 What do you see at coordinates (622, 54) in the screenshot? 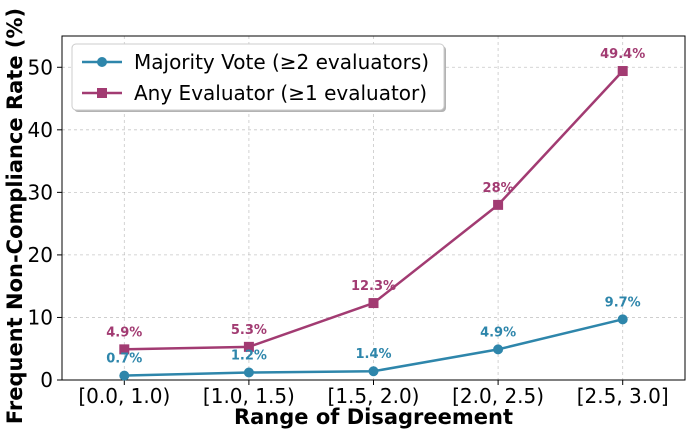
I see `data-label: 49.4%` at bounding box center [622, 54].